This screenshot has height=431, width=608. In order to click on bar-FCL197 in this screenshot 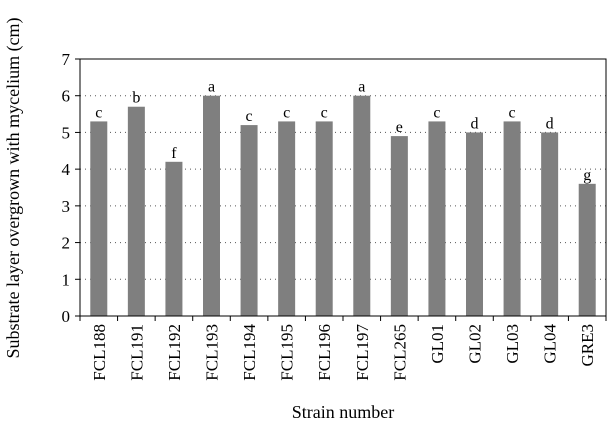, I will do `click(362, 205)`.